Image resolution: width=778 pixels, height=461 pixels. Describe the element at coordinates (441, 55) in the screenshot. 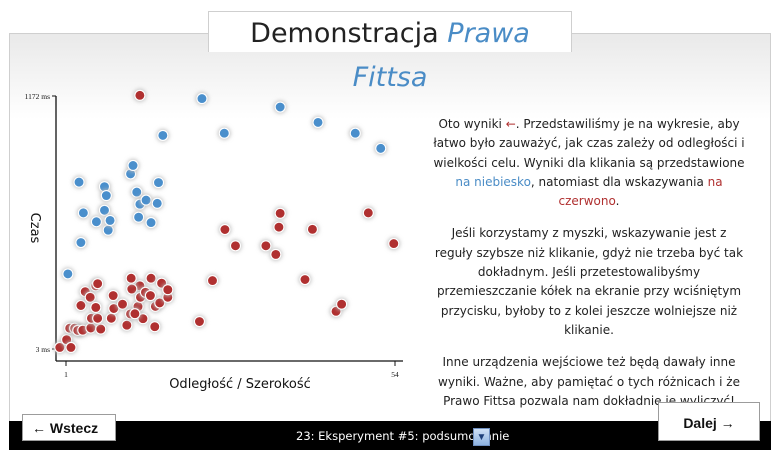

I see `title-accent: Prawa Fittsa` at that location.